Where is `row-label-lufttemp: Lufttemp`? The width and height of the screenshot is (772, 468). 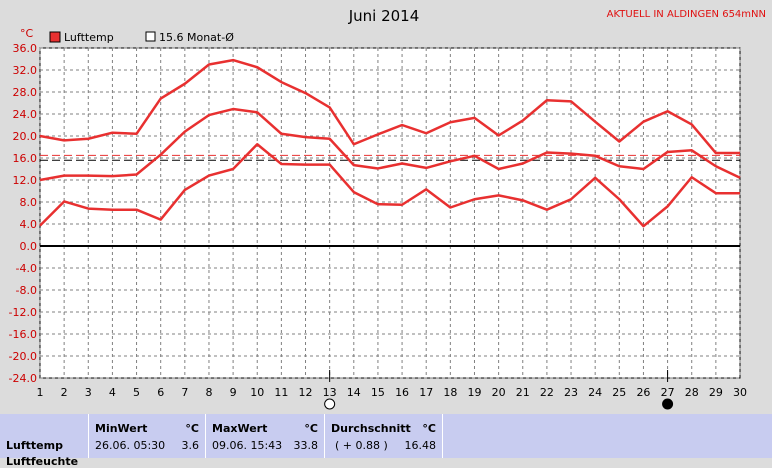
row-label-lufttemp: Lufttemp is located at coordinates (34, 445).